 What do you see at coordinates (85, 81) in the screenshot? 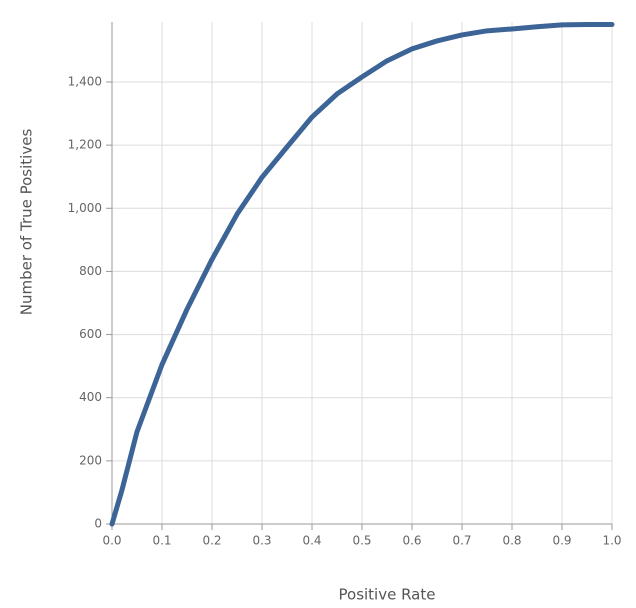
I see `y-tick-label: 1,400` at bounding box center [85, 81].